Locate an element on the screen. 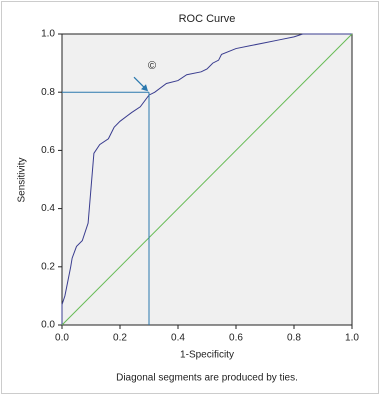  y-tick-label: 0.8 is located at coordinates (48, 92).